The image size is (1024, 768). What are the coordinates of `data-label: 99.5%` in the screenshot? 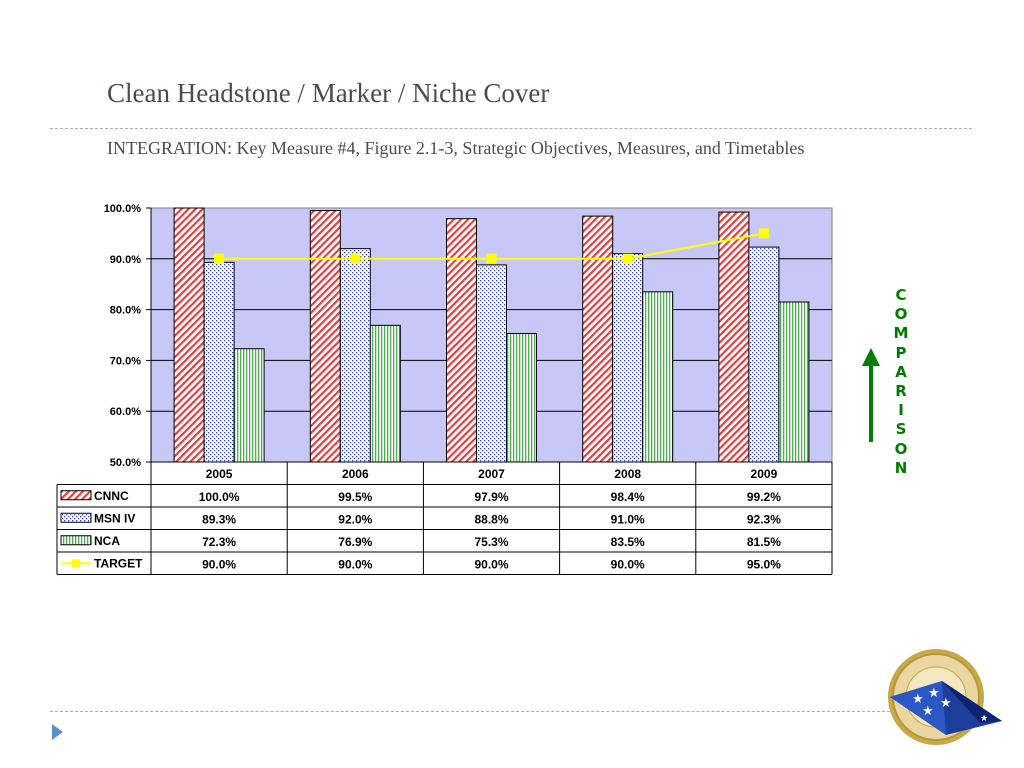 It's located at (355, 497).